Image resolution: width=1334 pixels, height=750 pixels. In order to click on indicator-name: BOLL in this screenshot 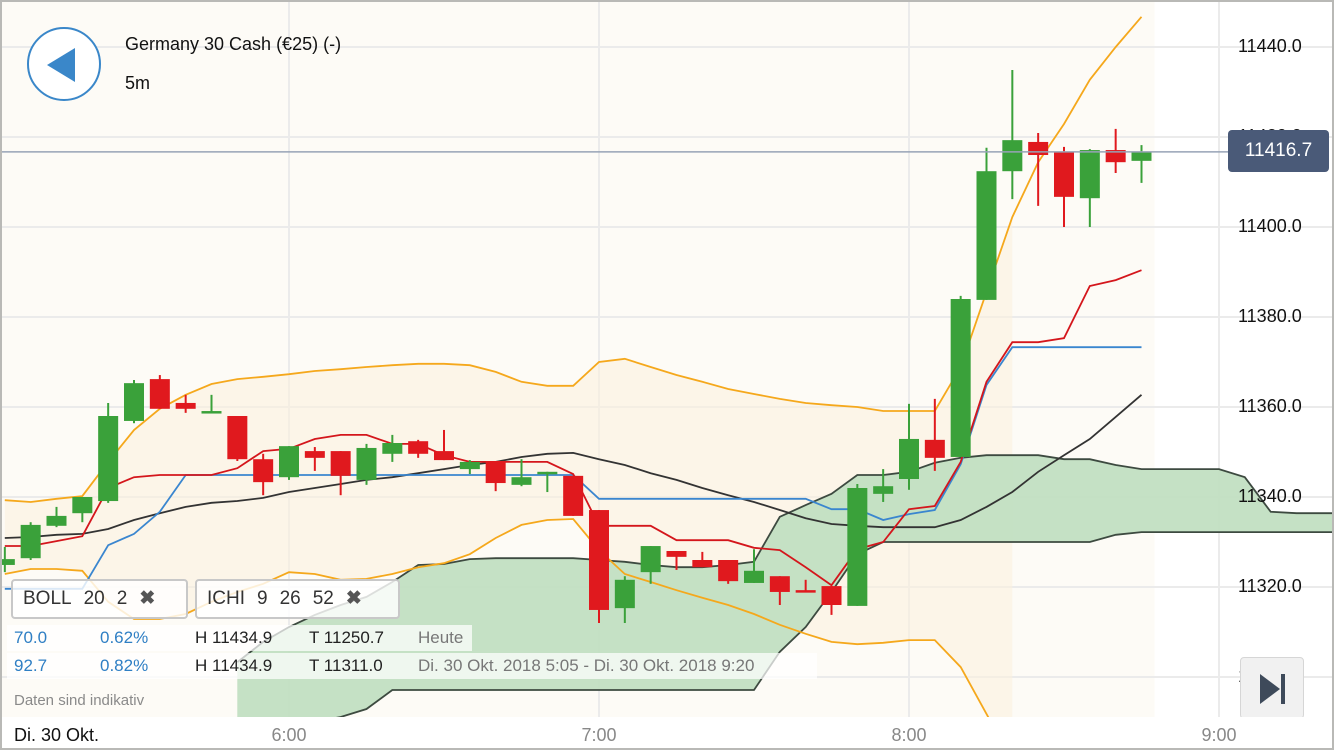, I will do `click(47, 598)`.